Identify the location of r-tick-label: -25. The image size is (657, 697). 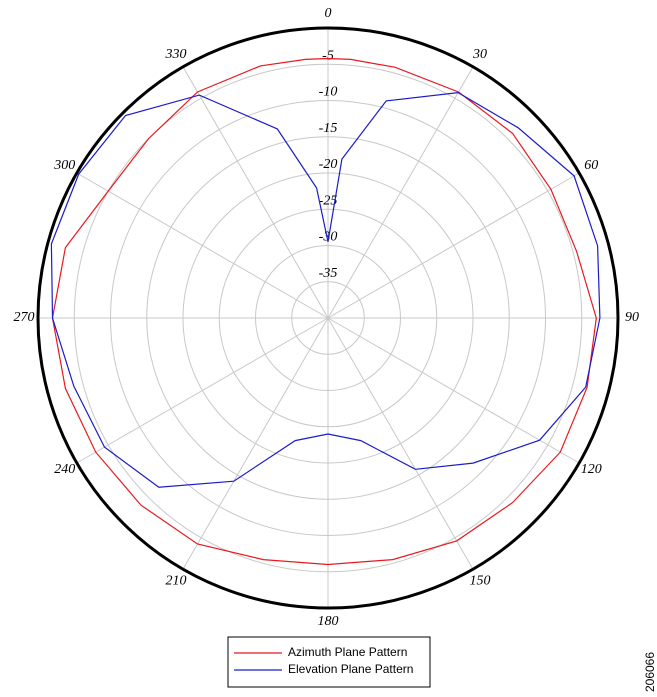
(328, 200).